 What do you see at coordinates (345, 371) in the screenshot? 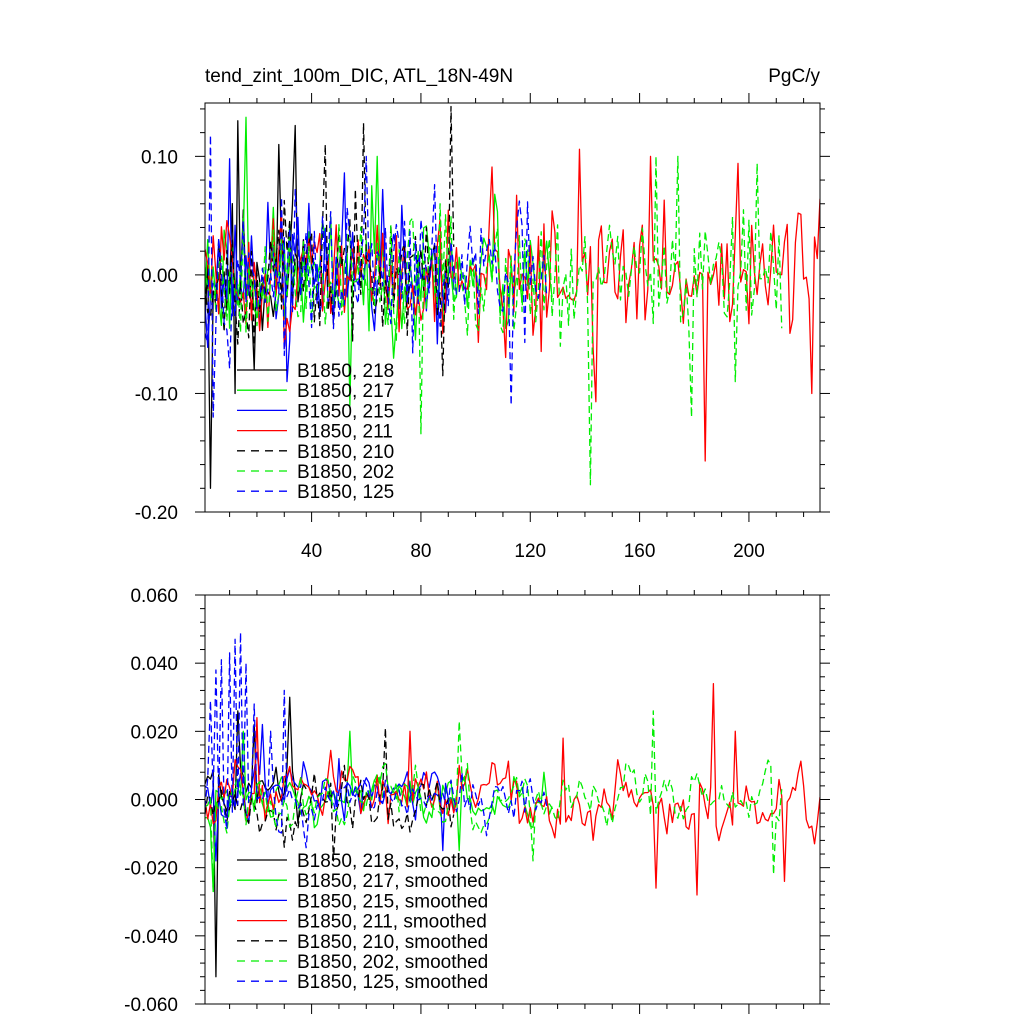
I see `legend-label: B1850, 218` at bounding box center [345, 371].